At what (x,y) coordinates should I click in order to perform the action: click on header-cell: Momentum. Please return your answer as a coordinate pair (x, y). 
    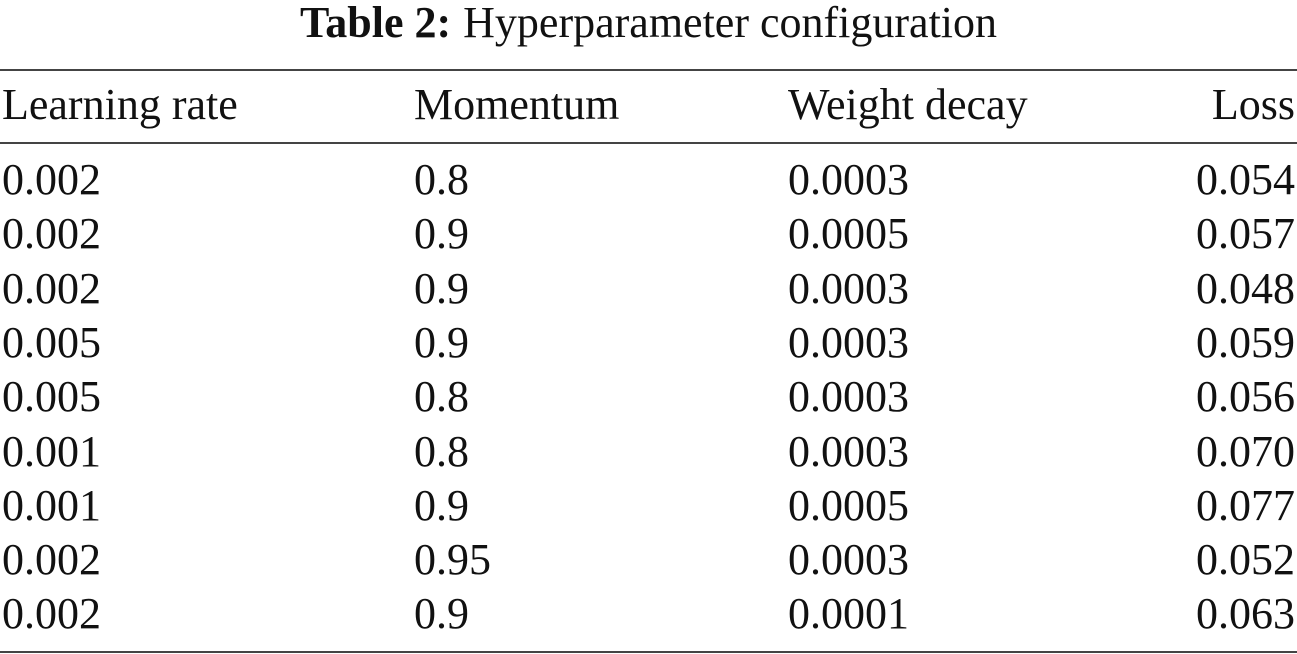
    Looking at the image, I should click on (517, 104).